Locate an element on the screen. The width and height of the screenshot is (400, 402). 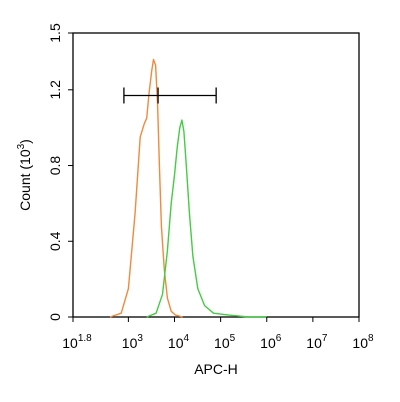
y-tick-label-2: 0.8 is located at coordinates (55, 166).